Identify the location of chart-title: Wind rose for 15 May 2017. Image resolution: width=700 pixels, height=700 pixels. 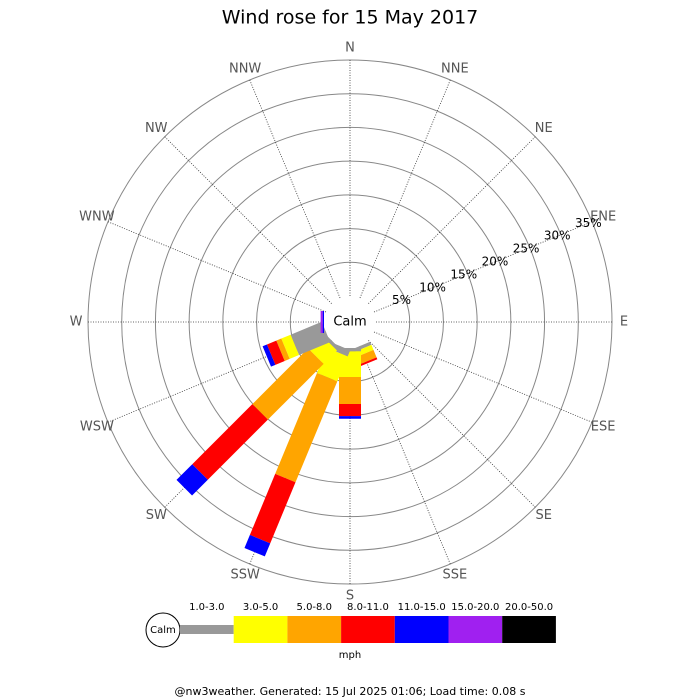
(350, 18).